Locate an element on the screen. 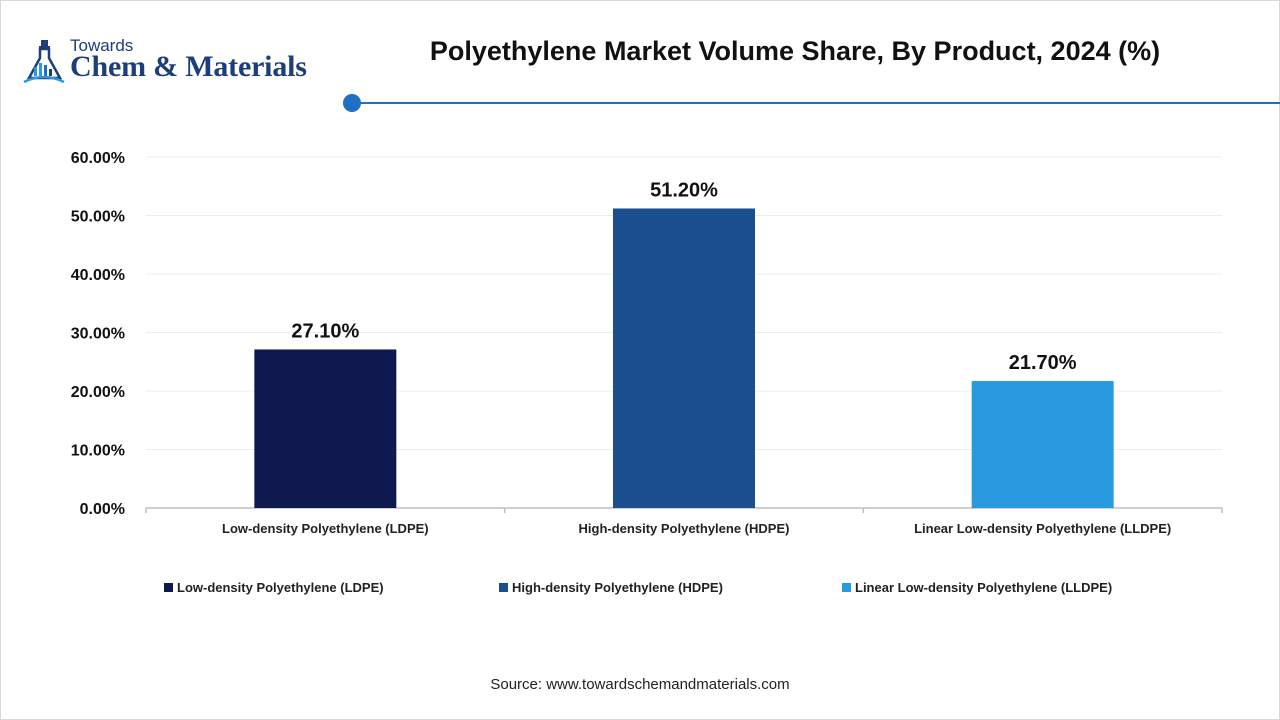 The width and height of the screenshot is (1280, 720). bar-data-label: 21.70% is located at coordinates (1043, 363).